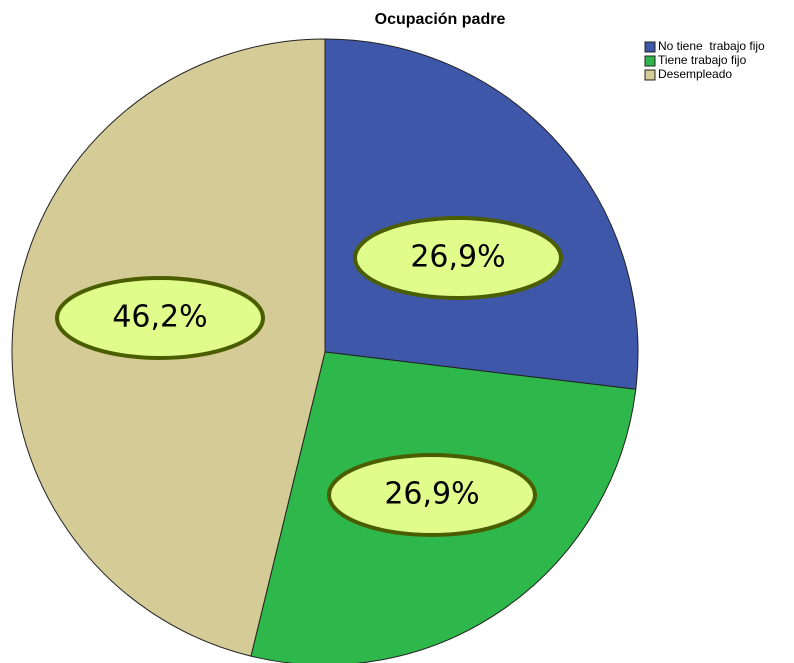  I want to click on legend-label: No tiene trabajo fijo, so click(711, 46).